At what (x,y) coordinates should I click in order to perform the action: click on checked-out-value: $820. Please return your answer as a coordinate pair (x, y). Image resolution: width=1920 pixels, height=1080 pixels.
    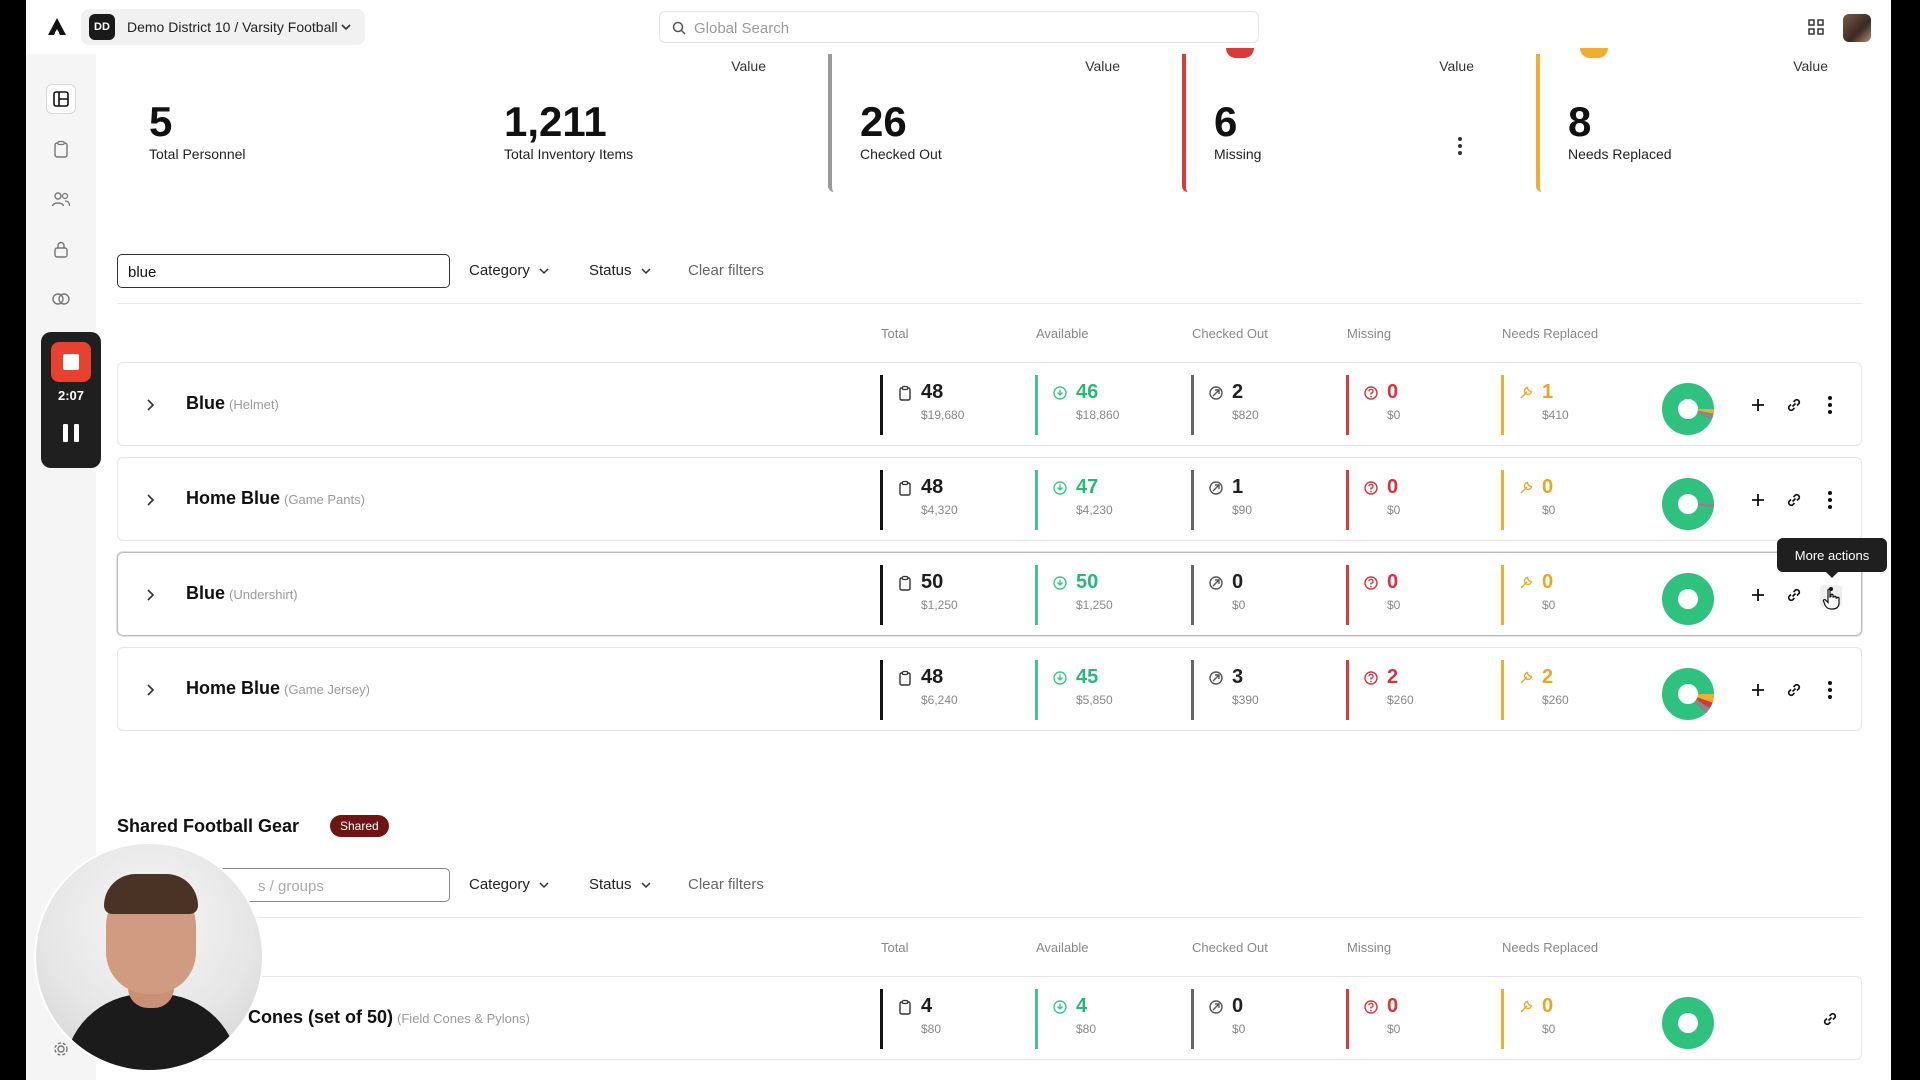
    Looking at the image, I should click on (1245, 415).